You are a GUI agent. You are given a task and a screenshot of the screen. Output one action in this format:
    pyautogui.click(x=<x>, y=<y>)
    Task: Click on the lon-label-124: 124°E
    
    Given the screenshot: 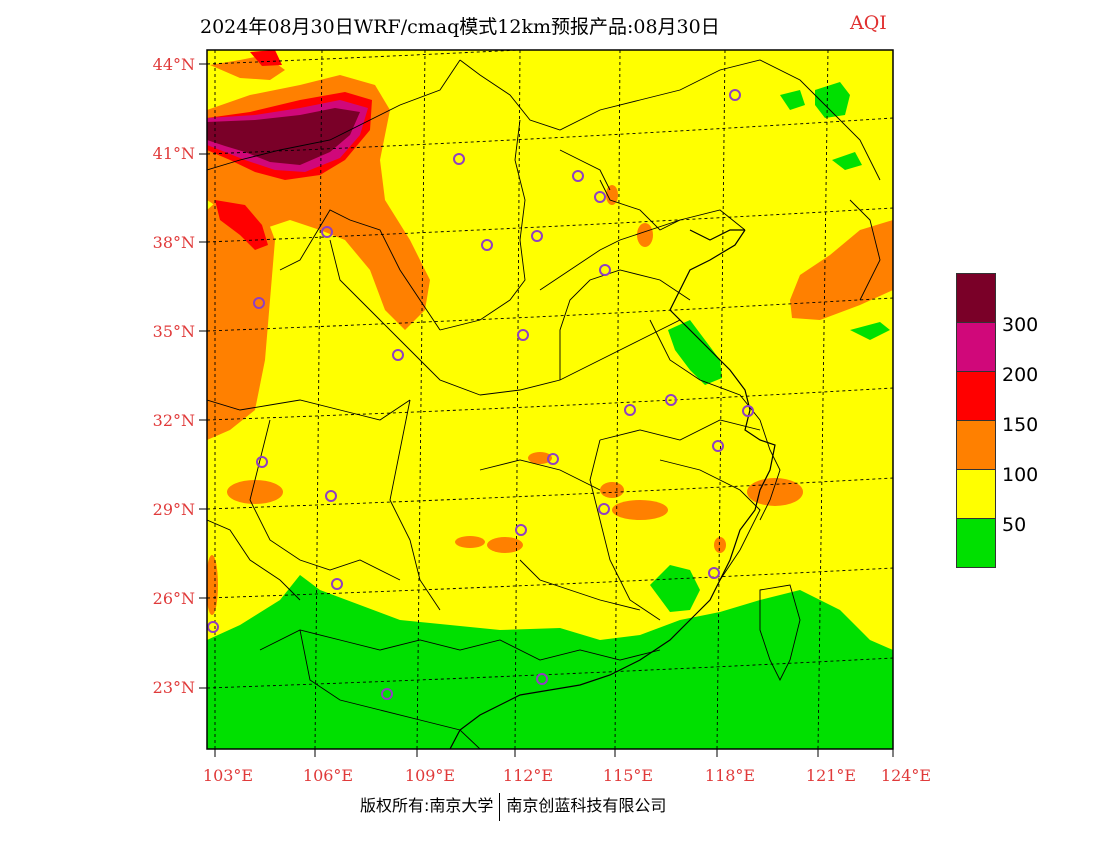 What is the action you would take?
    pyautogui.click(x=906, y=775)
    